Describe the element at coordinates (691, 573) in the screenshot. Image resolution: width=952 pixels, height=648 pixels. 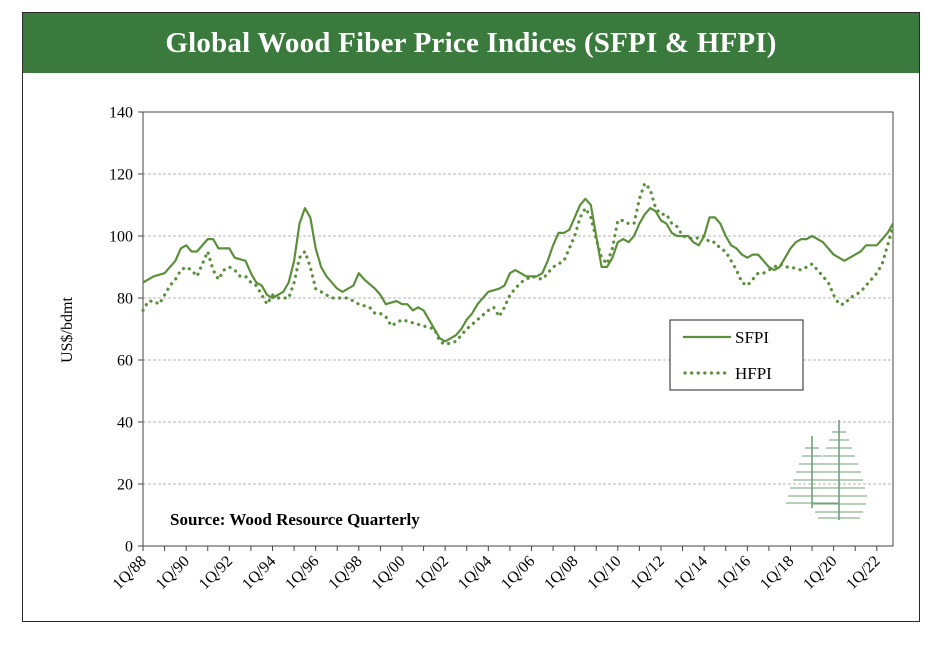
I see `x-tick-label: 1Q/14` at that location.